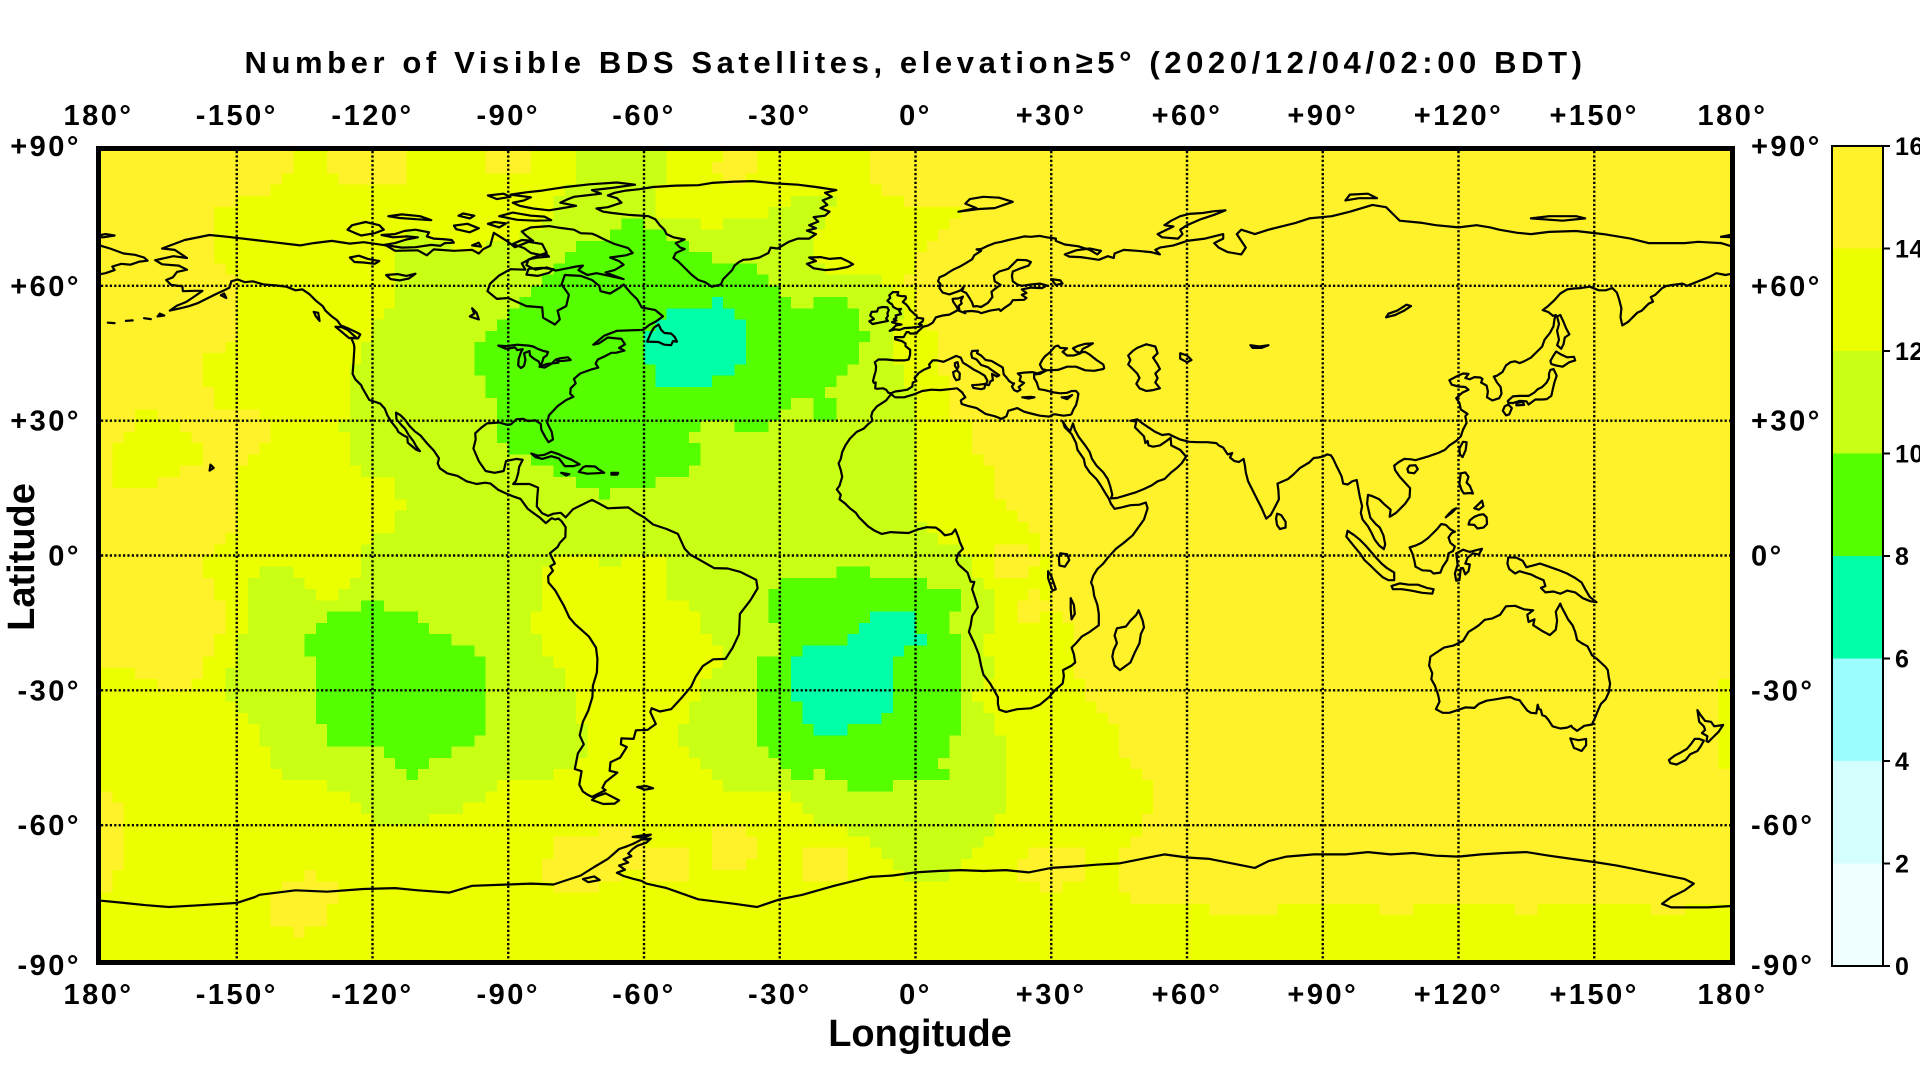  I want to click on svg-text: 0, so click(1902, 967).